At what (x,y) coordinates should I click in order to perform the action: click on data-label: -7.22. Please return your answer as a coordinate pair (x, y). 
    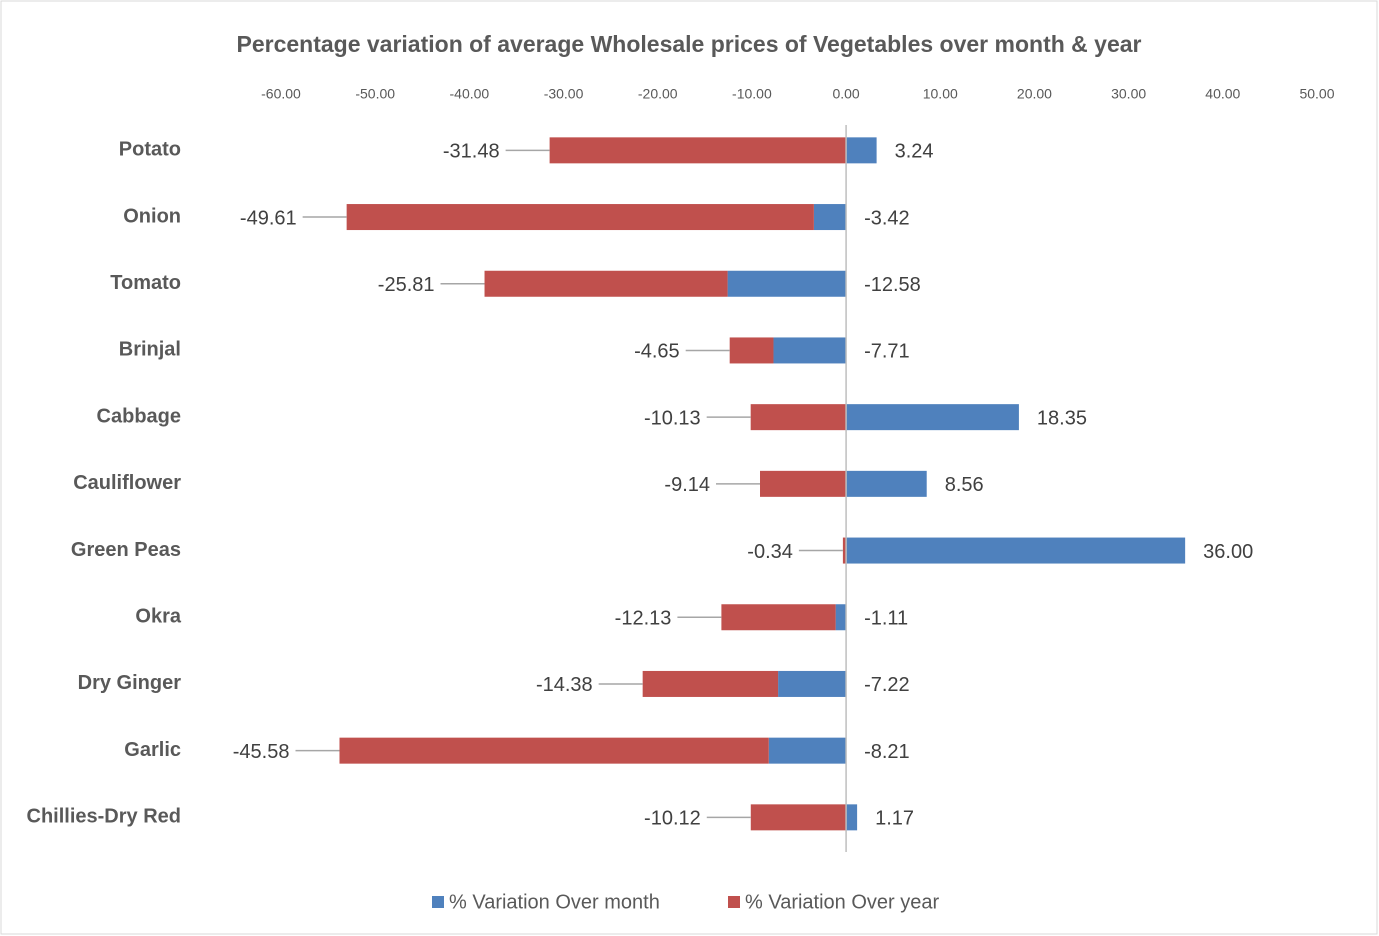
    Looking at the image, I should click on (887, 685).